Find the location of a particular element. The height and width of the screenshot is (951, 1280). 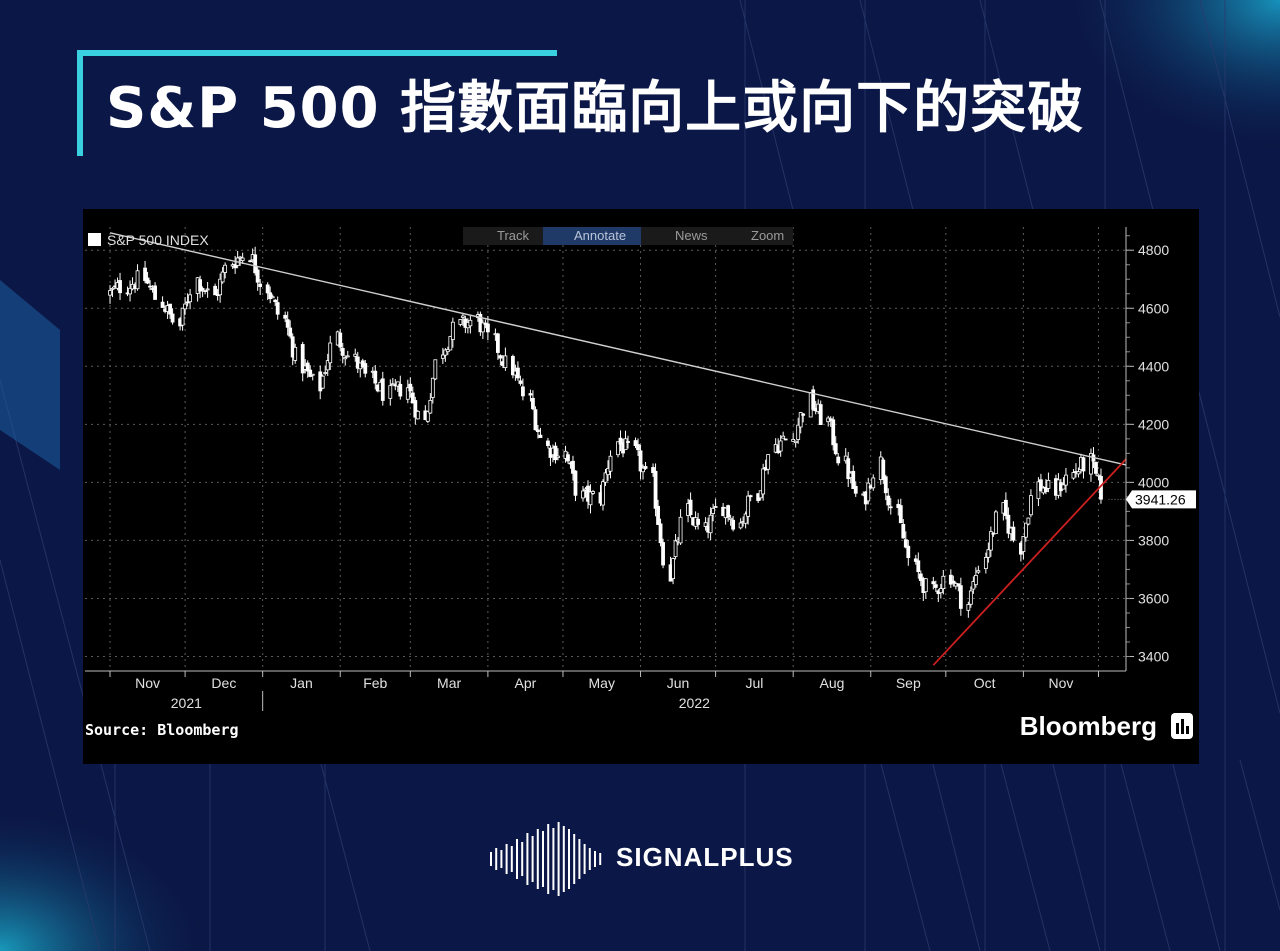

page-title: S&P 500 指數面臨向上或向下的突破 is located at coordinates (595, 108).